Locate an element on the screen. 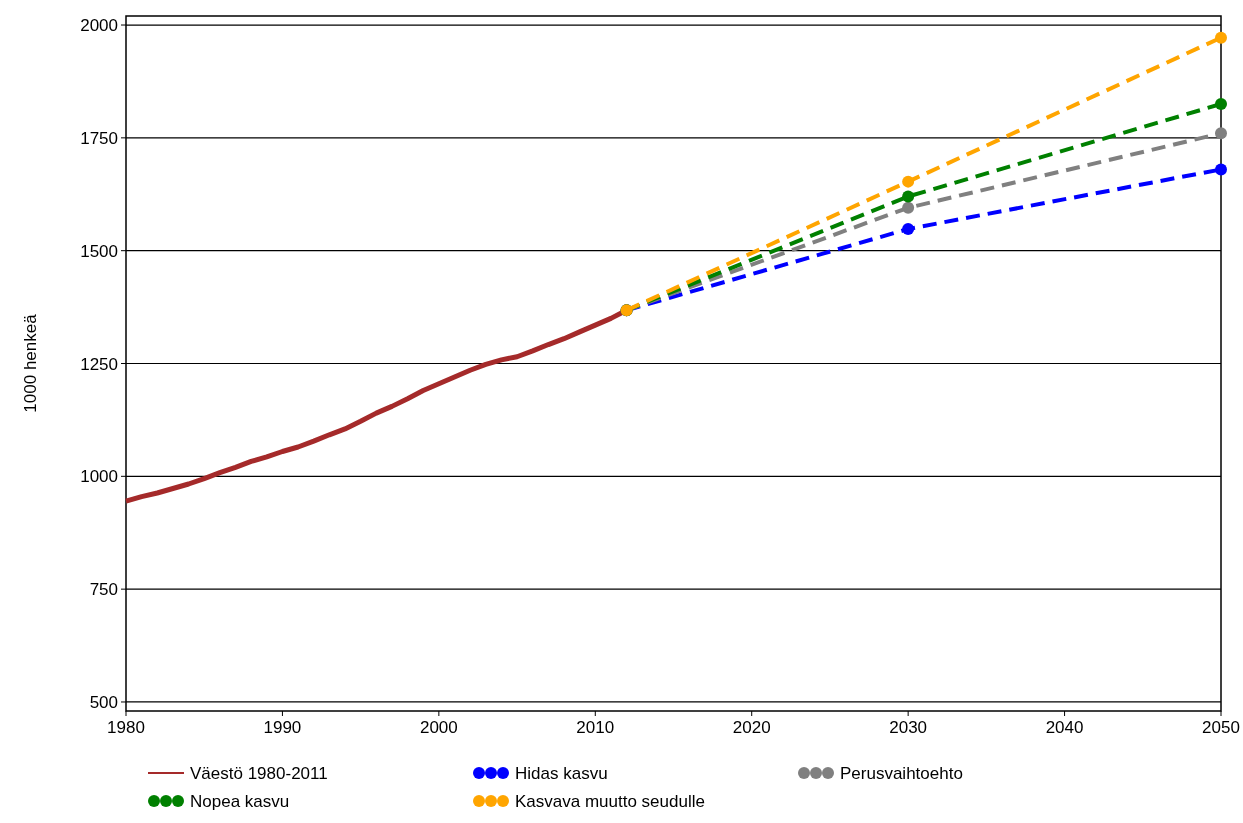  y-tick-label: 500 is located at coordinates (103, 702).